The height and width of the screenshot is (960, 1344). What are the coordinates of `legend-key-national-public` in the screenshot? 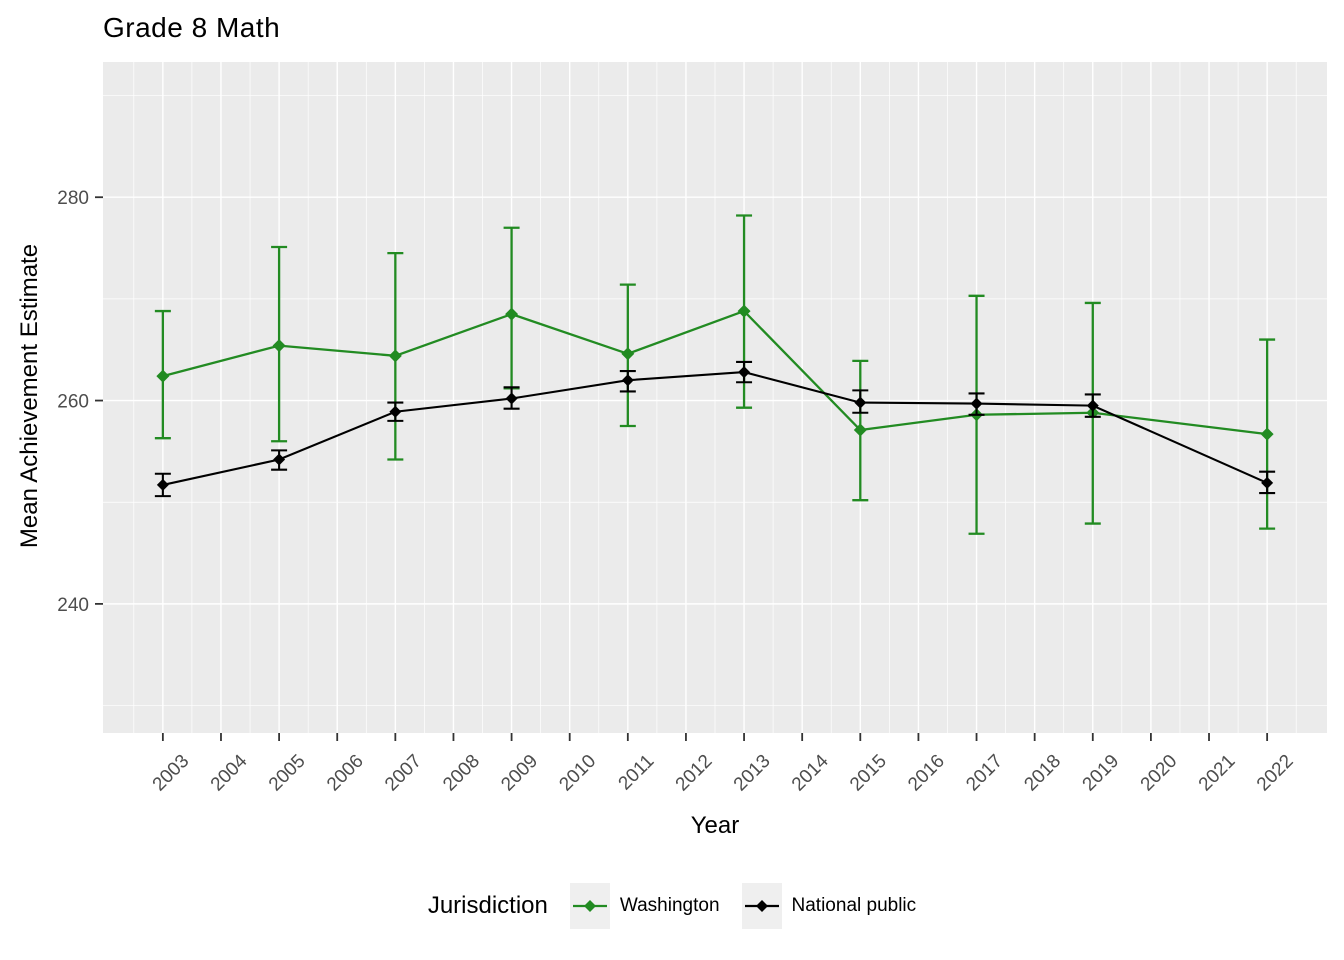 It's located at (761, 906).